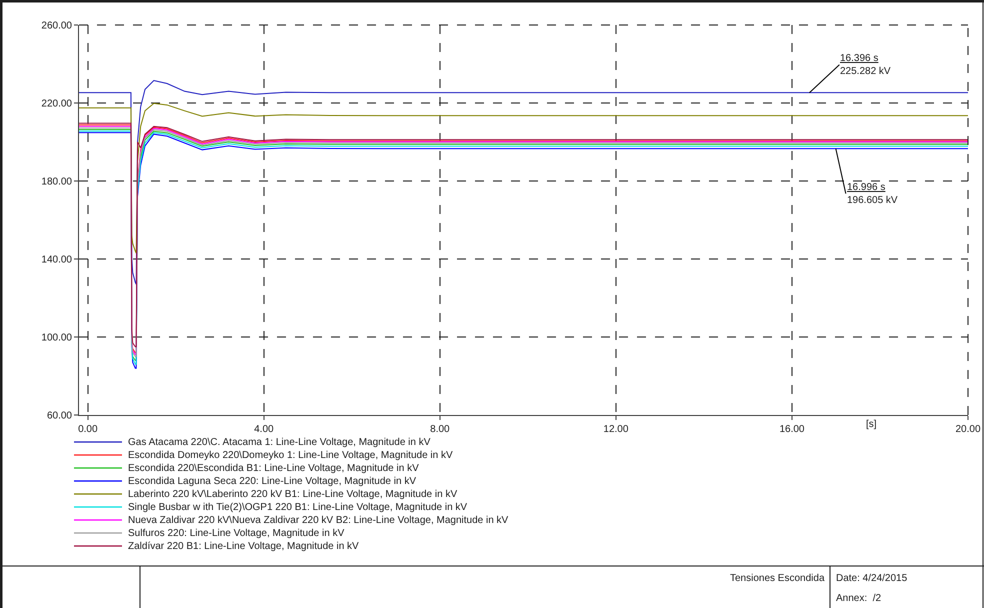 The height and width of the screenshot is (608, 984). I want to click on legend-label: Sulfuros 220: Line-Line Voltage, Magnitude in kV, so click(236, 533).